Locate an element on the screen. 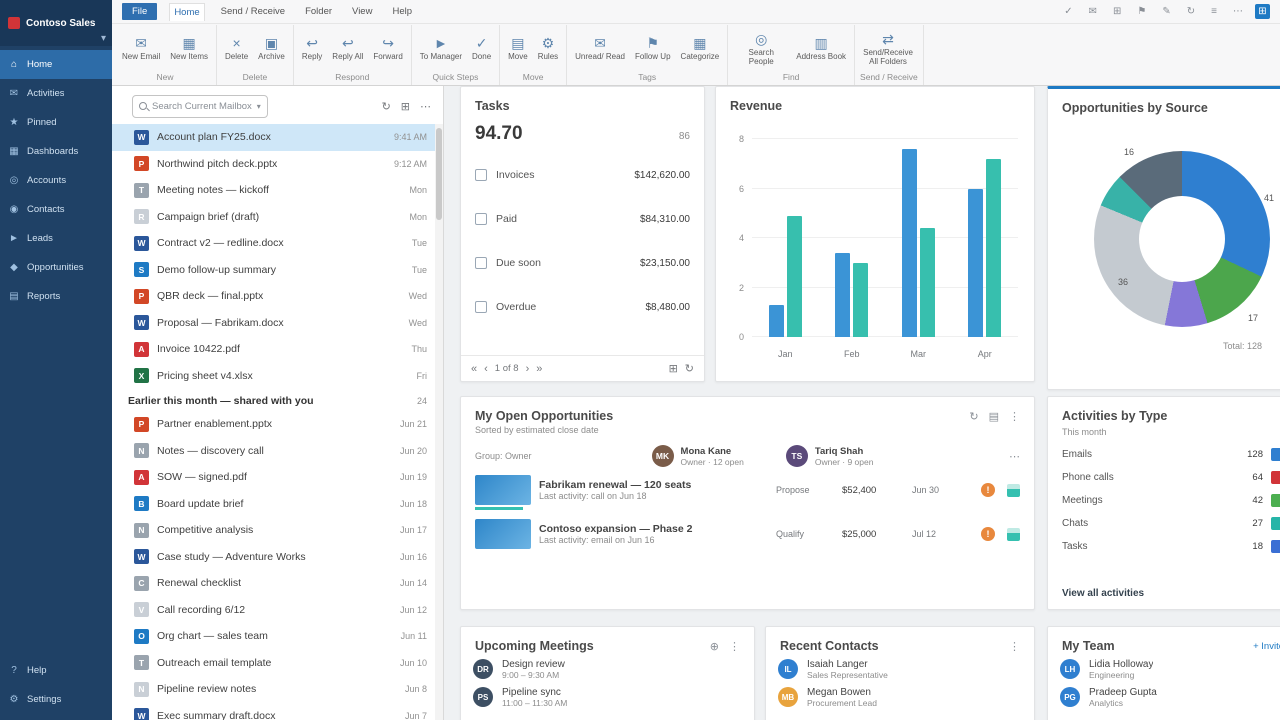  list-item: T Meeting notes — kickoff Mon is located at coordinates (273, 190).